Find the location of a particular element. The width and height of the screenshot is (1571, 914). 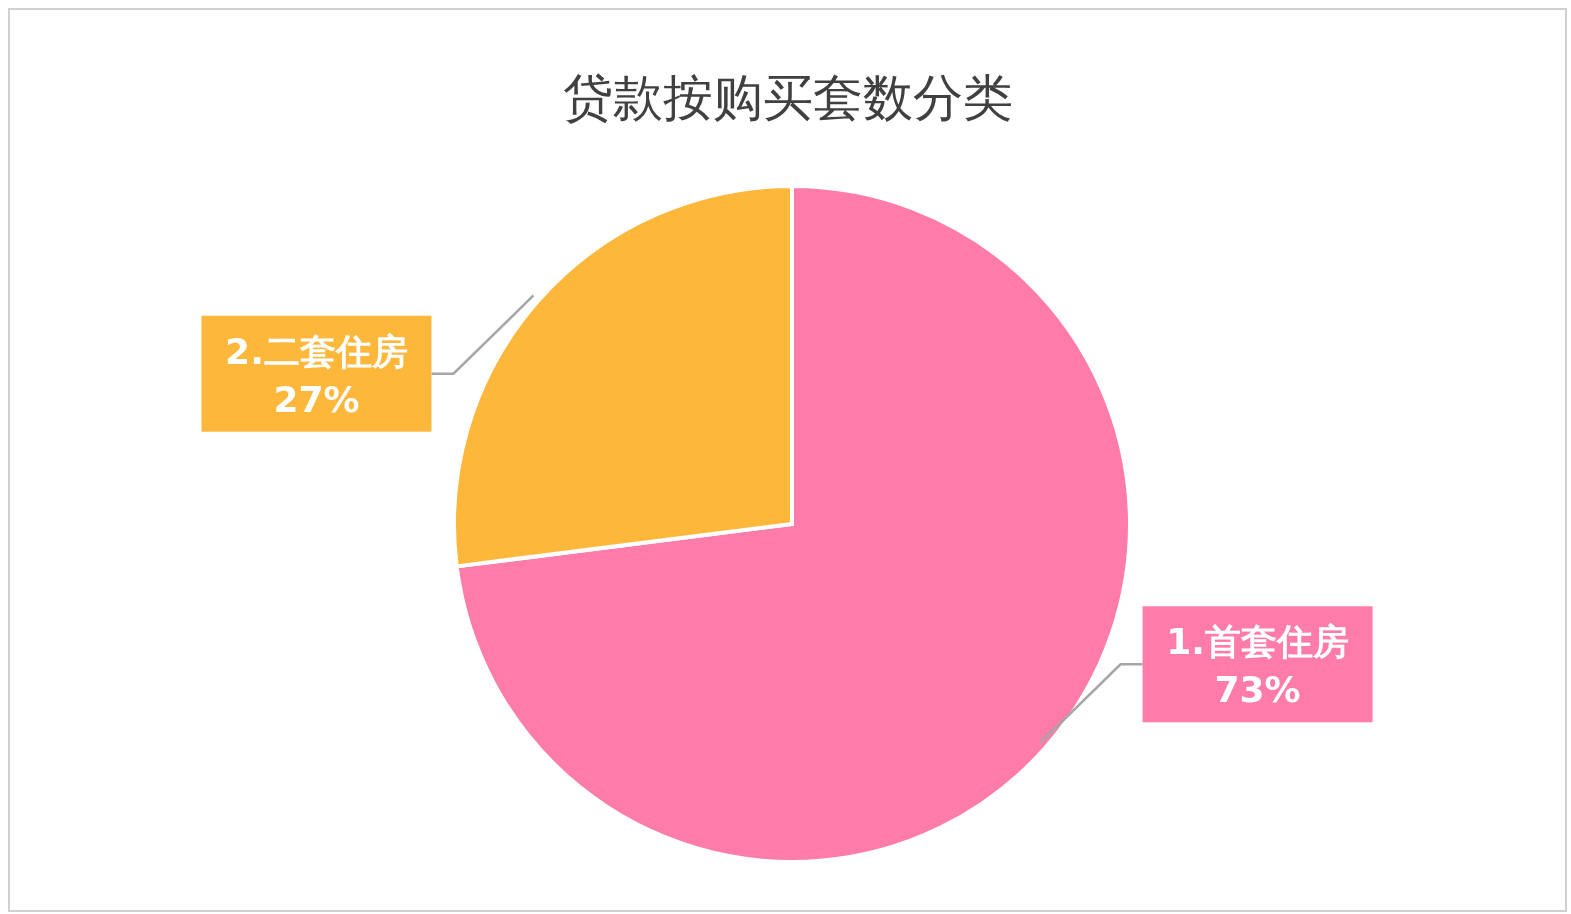

data-label: 27% is located at coordinates (316, 399).